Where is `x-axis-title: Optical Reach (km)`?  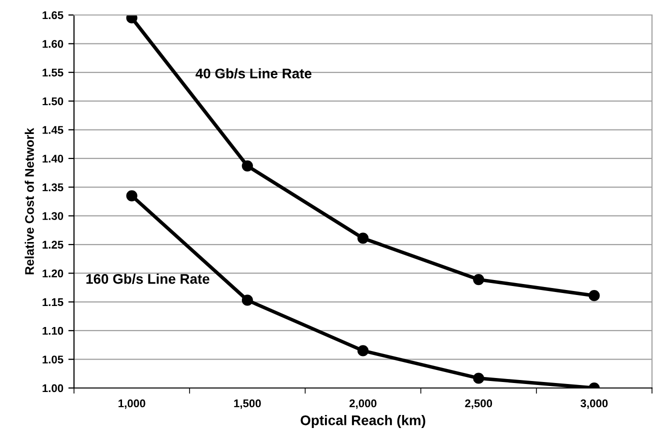 x-axis-title: Optical Reach (km) is located at coordinates (363, 421).